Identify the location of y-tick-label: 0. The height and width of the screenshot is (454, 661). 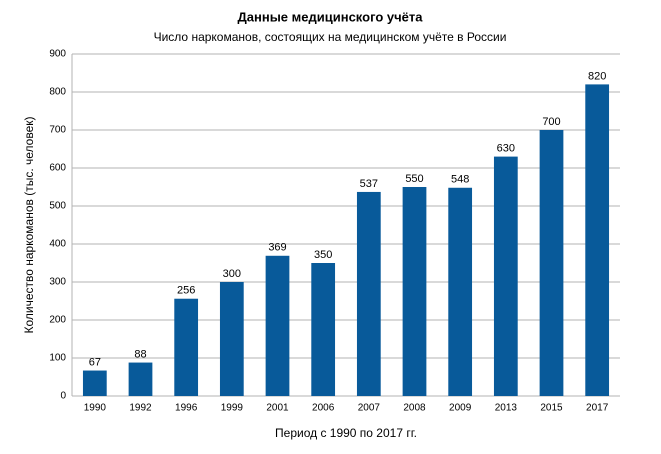
(63, 396).